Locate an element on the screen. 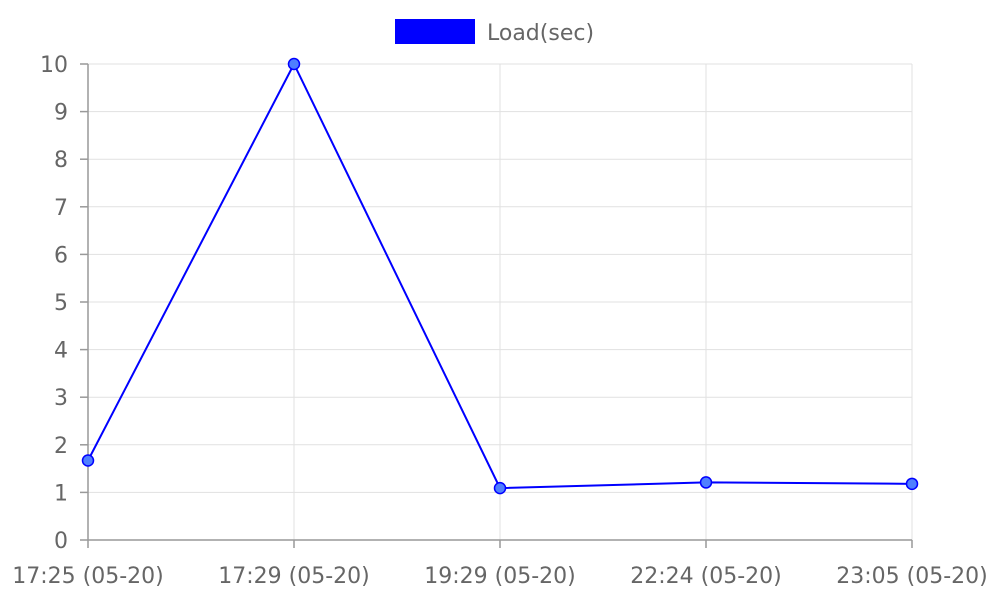 The width and height of the screenshot is (1000, 600). y-tick-label: 4 is located at coordinates (61, 351).